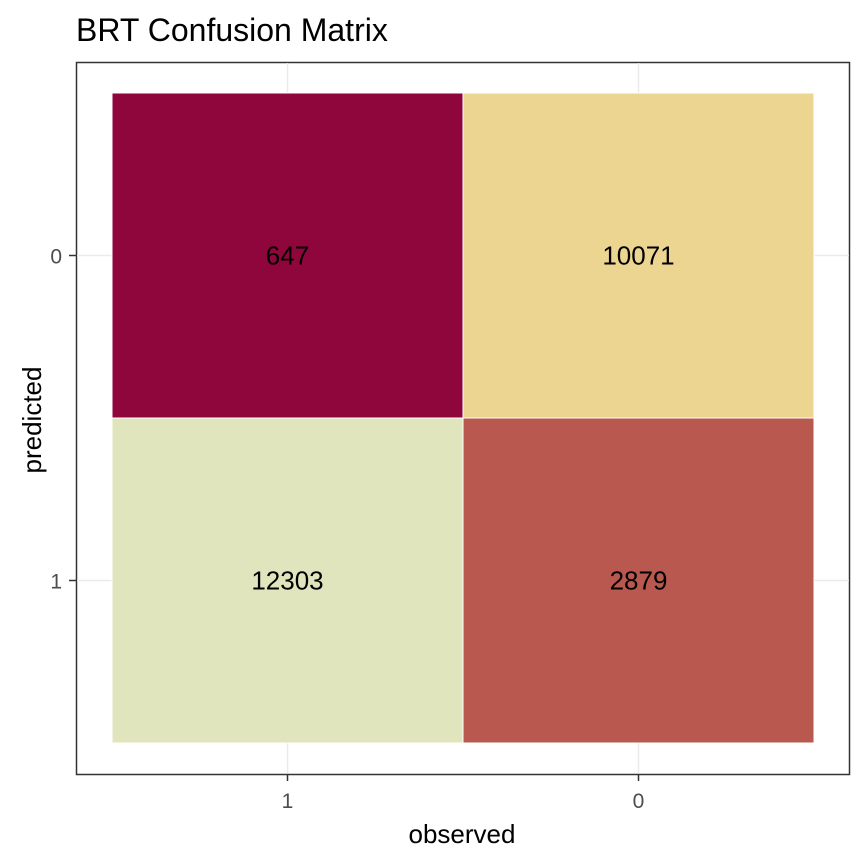 This screenshot has height=864, width=864. What do you see at coordinates (56, 582) in the screenshot?
I see `y-tick-label: 1` at bounding box center [56, 582].